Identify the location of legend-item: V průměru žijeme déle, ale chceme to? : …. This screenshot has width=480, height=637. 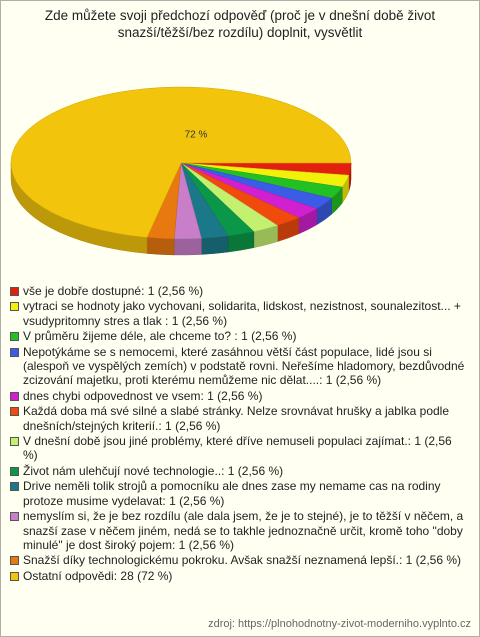
(239, 336).